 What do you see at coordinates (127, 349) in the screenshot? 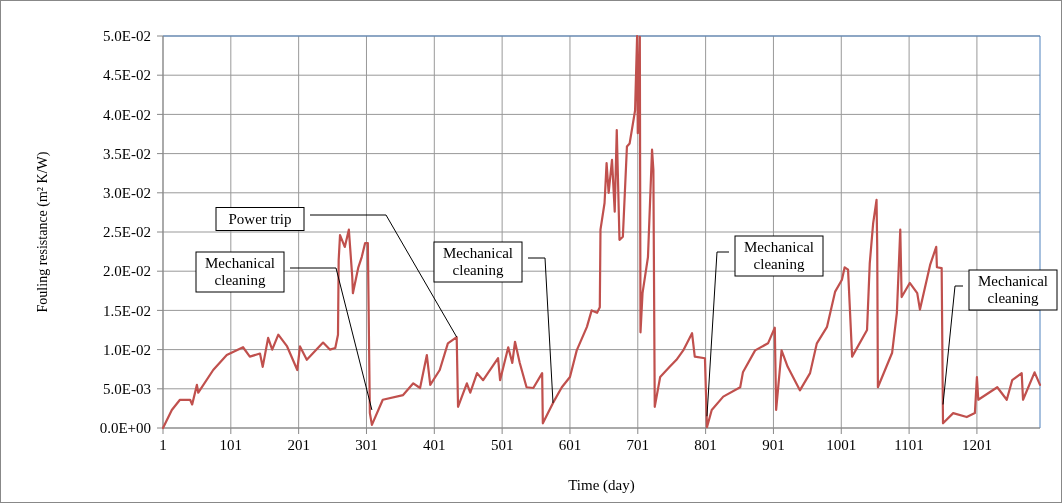
I see `y-tick-label: 1.0E-02` at bounding box center [127, 349].